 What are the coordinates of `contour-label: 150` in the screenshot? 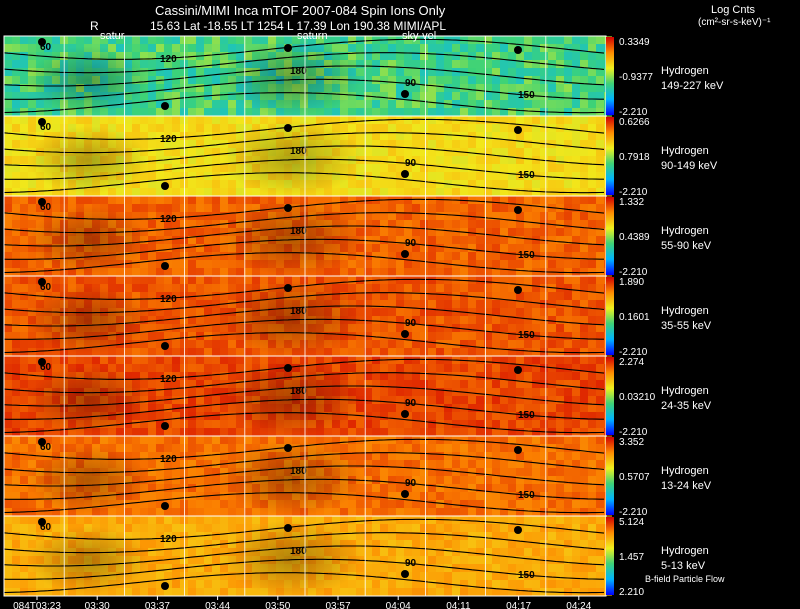 It's located at (526, 255).